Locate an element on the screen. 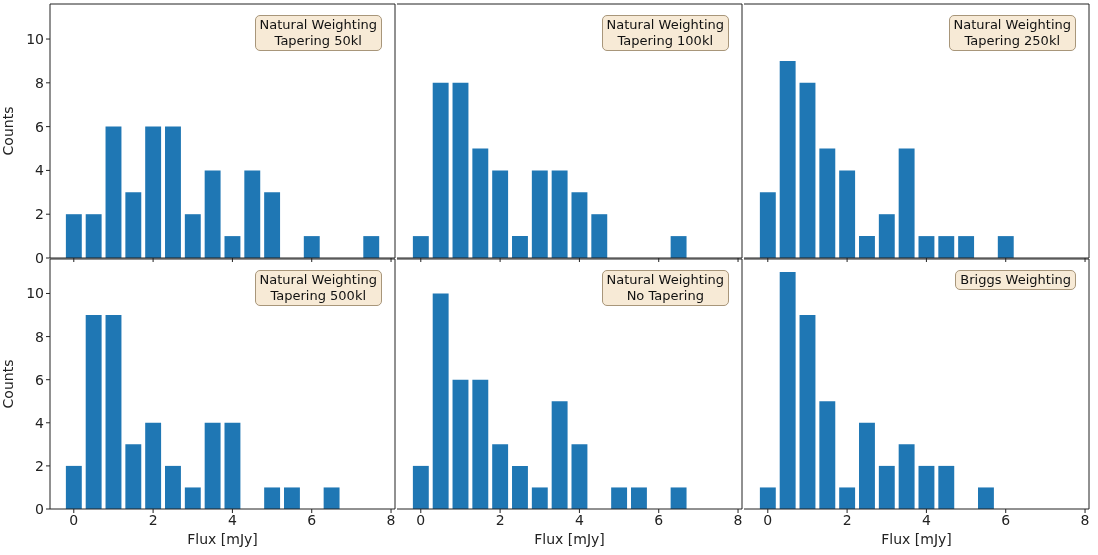 The image size is (1098, 555). annotation: Natural Weighting Tapering 50kl is located at coordinates (318, 33).